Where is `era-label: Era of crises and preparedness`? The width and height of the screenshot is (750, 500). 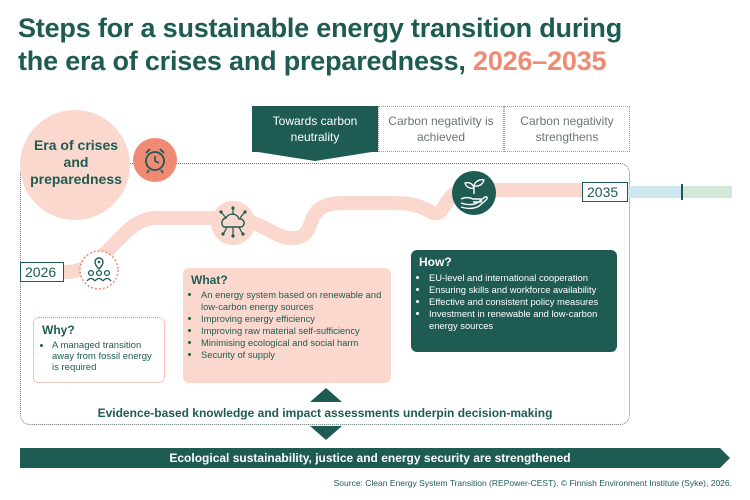
era-label: Era of crises and preparedness is located at coordinates (76, 162).